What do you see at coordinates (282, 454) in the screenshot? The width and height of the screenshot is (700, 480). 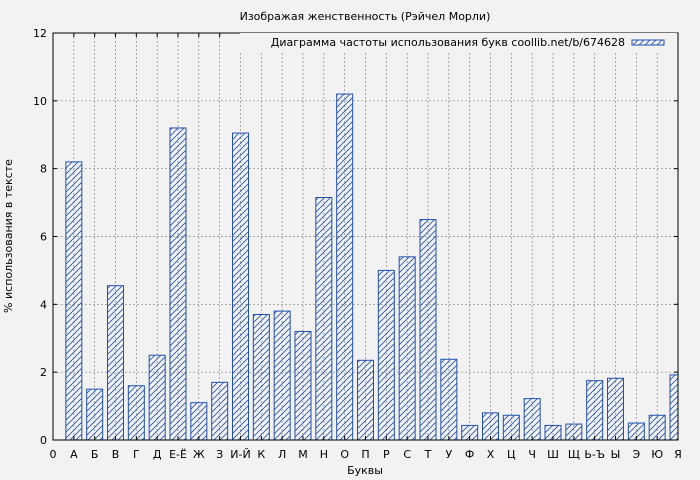 I see `x-tick-label: Л` at bounding box center [282, 454].